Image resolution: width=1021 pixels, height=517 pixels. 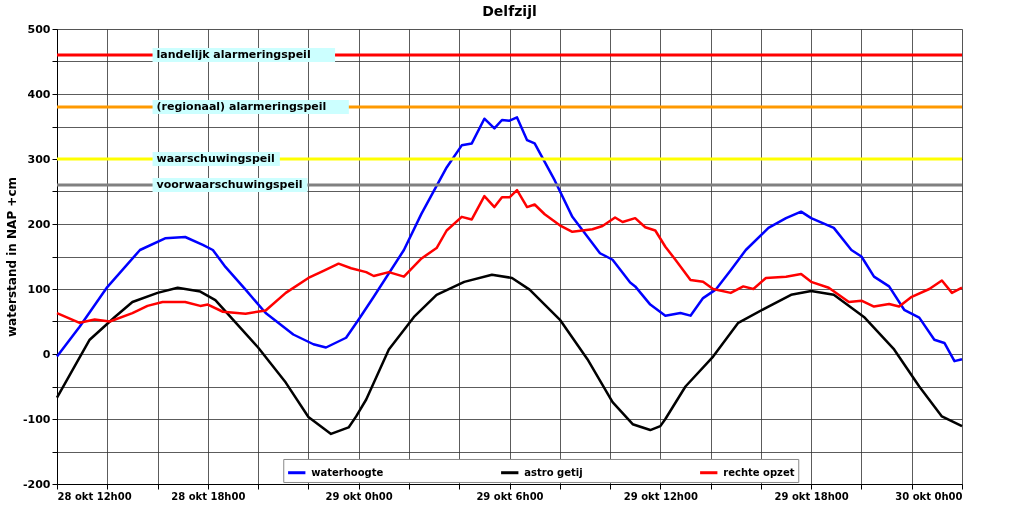 What do you see at coordinates (208, 496) in the screenshot?
I see `x-tick-label: 28 okt 18h00` at bounding box center [208, 496].